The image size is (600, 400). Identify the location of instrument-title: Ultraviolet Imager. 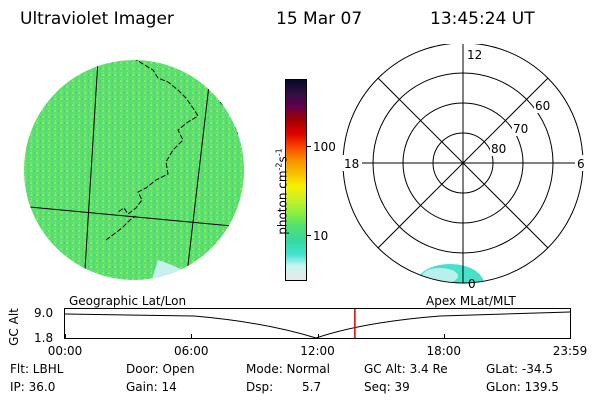
(97, 19).